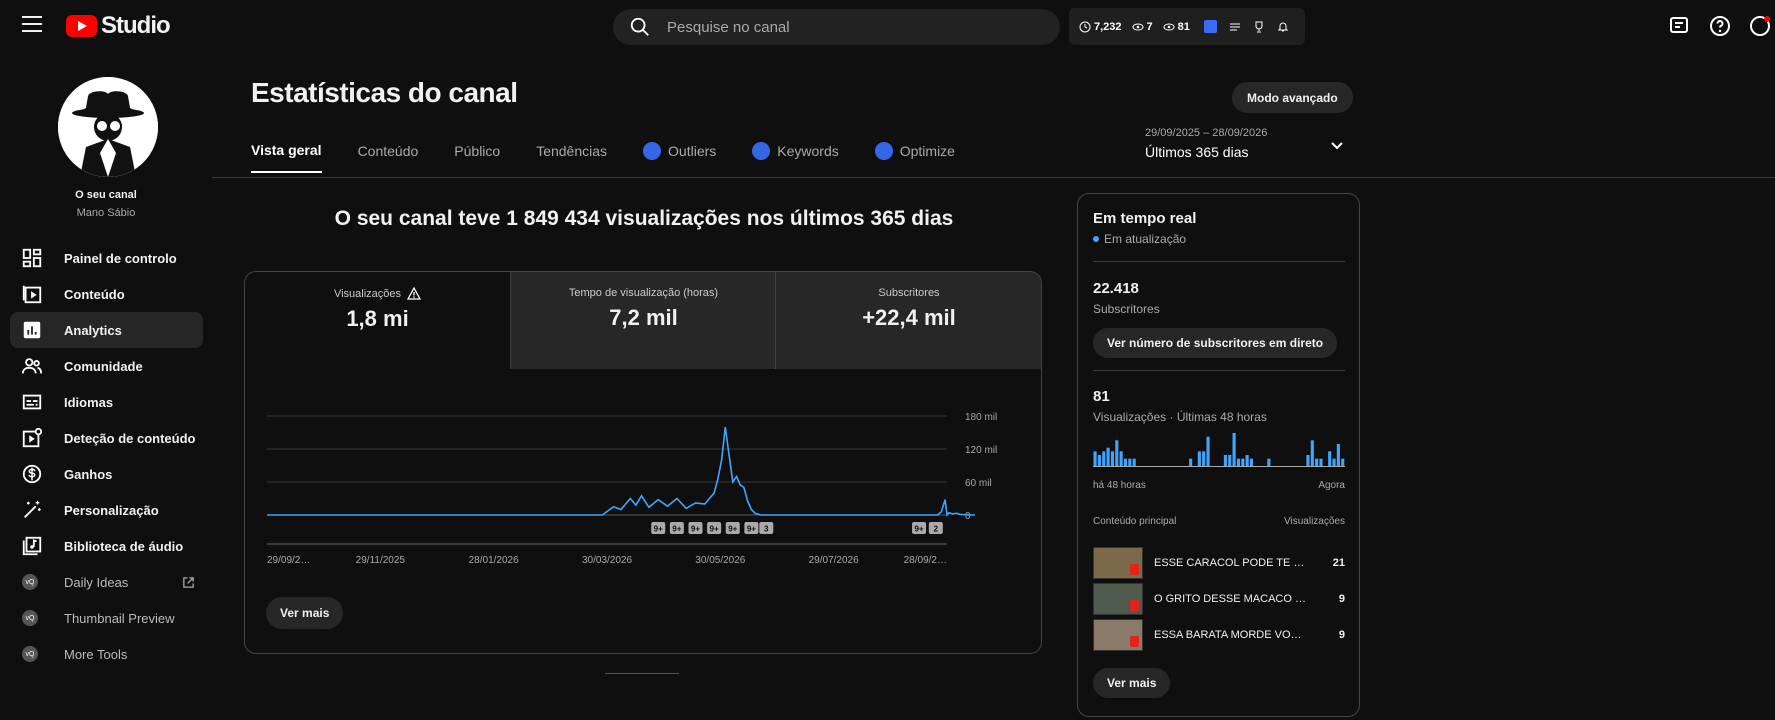  I want to click on search-icon, so click(639, 26).